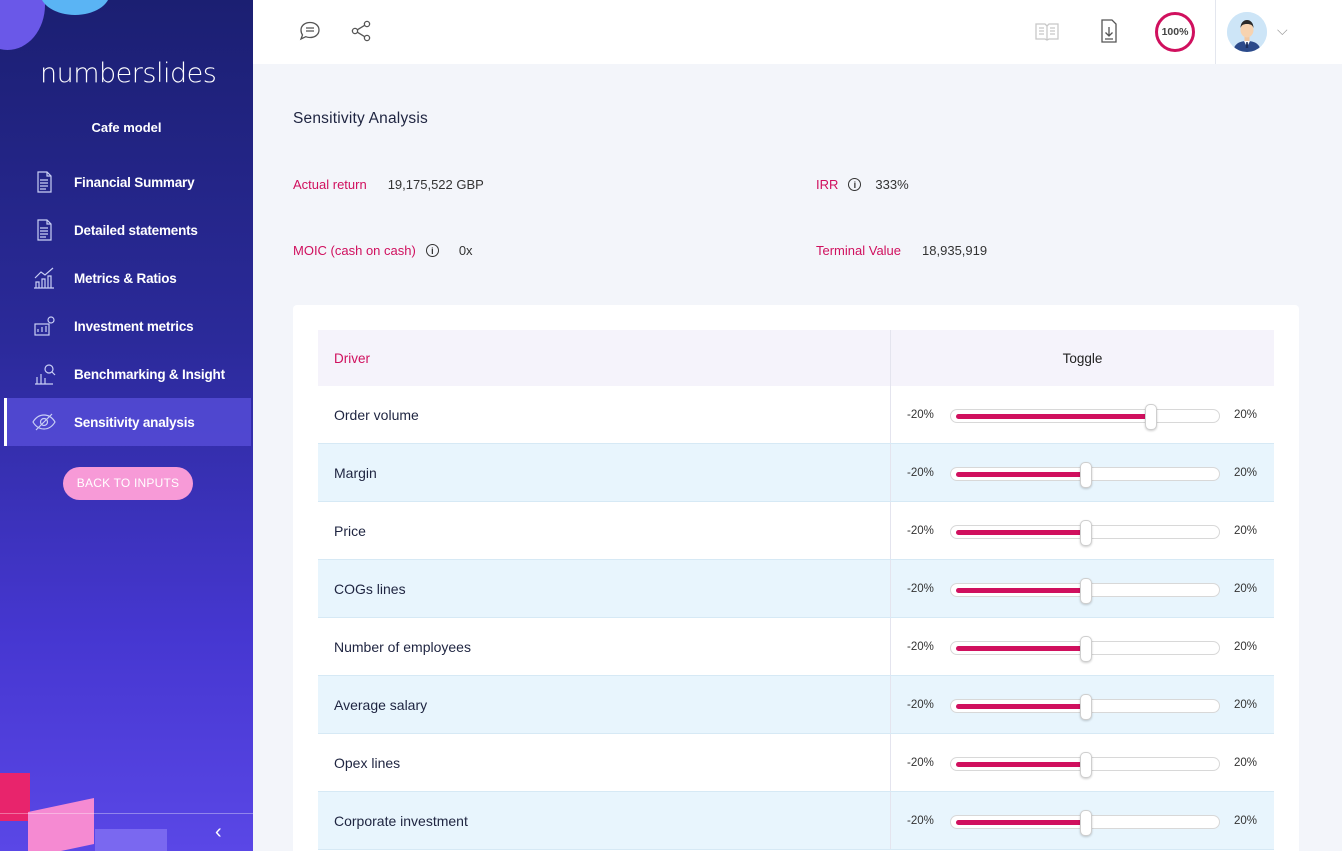 The height and width of the screenshot is (851, 1342). What do you see at coordinates (149, 374) in the screenshot?
I see `sidebar-item-label: Benchmarking & Insight` at bounding box center [149, 374].